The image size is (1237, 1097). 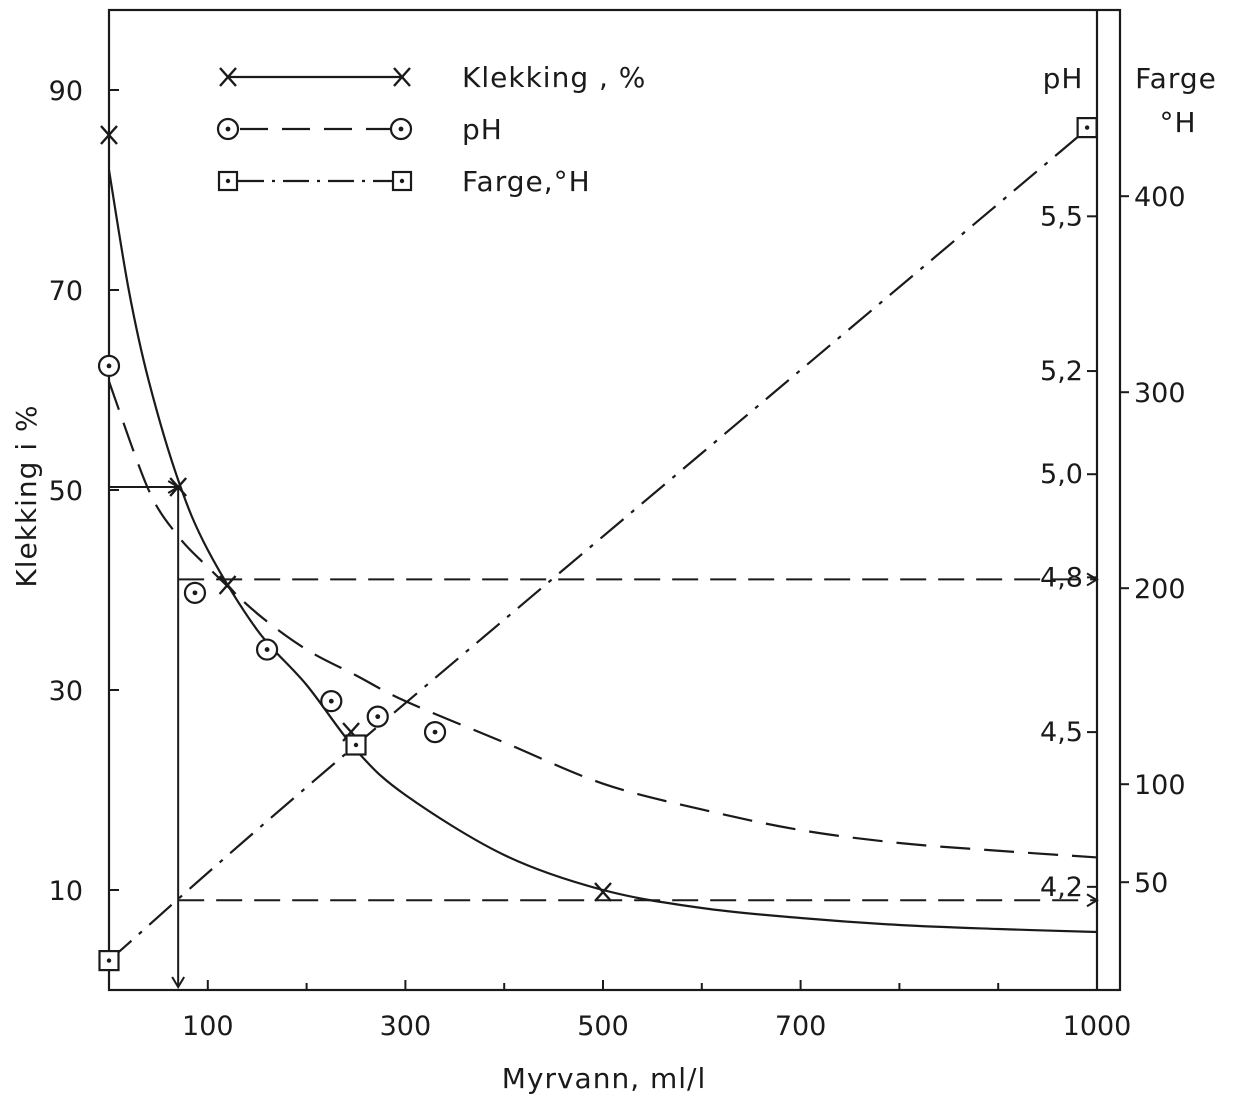 I want to click on x-tick-label: 100, so click(x=208, y=1026).